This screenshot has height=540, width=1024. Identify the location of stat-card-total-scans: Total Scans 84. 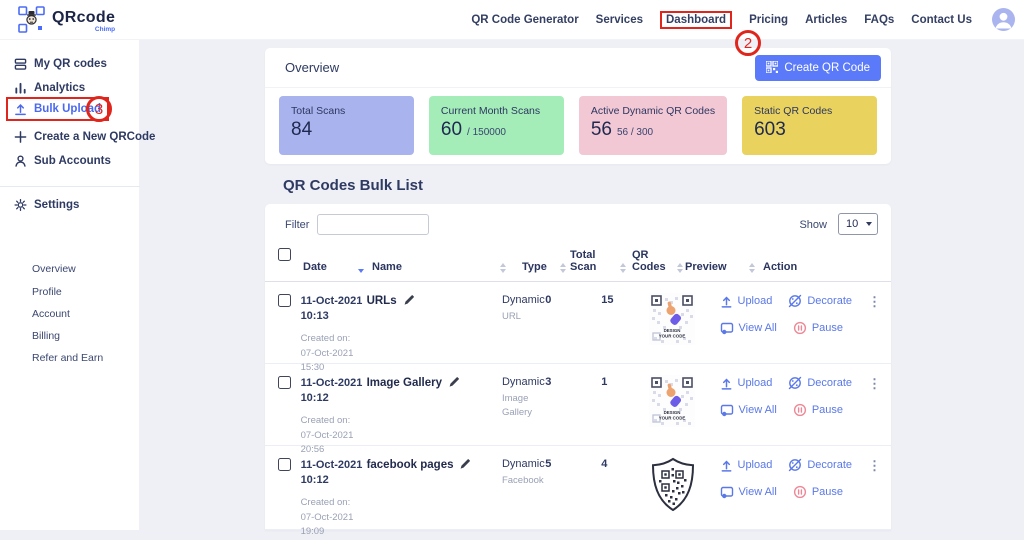
(346, 125).